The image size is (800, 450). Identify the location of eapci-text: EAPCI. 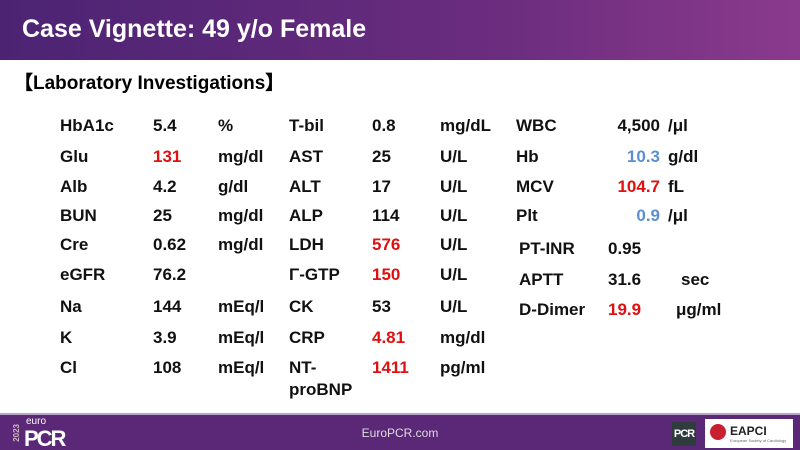
(748, 431).